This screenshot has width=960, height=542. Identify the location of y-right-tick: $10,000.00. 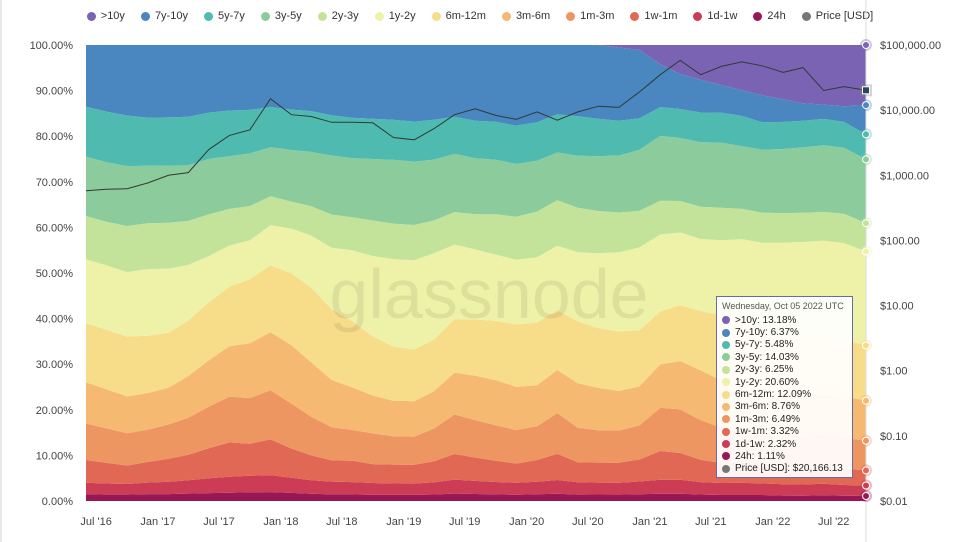
(907, 111).